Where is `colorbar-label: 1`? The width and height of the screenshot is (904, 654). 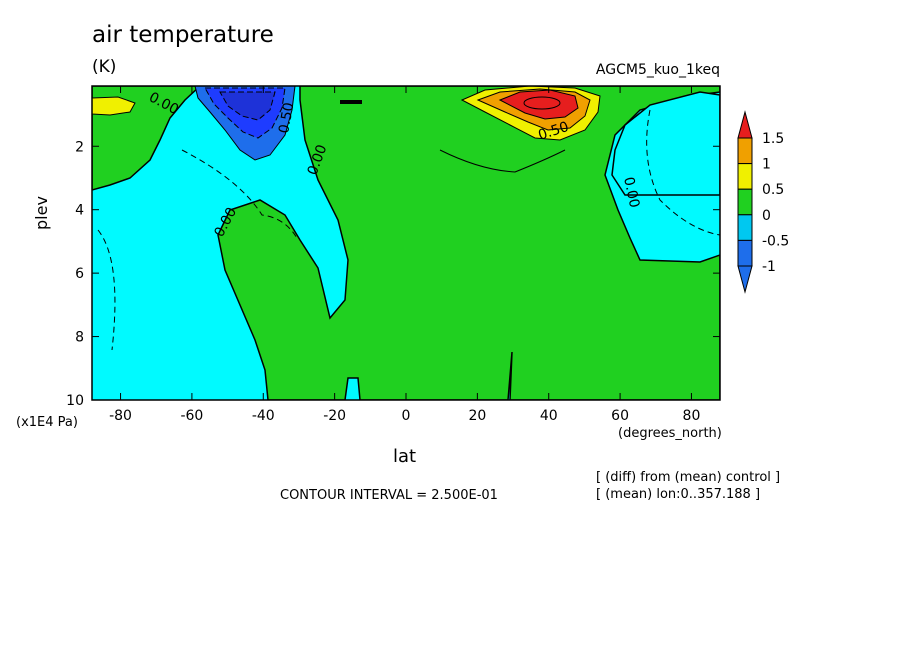
colorbar-label: 1 is located at coordinates (766, 165).